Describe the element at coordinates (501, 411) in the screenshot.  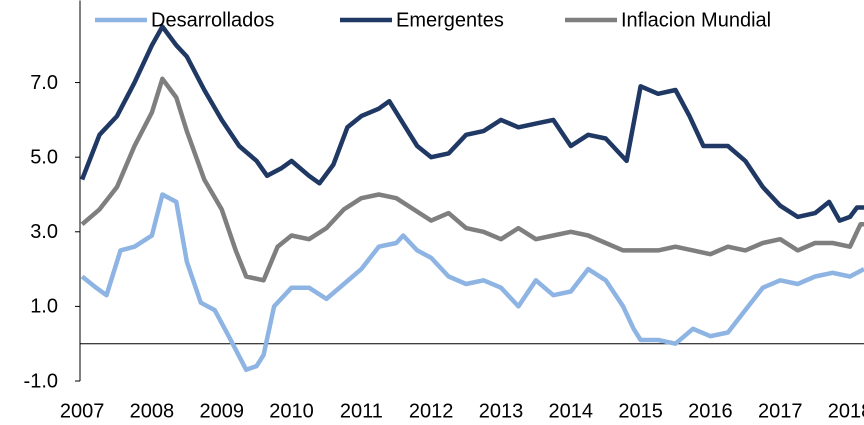
I see `x-tick-label: 2013` at that location.